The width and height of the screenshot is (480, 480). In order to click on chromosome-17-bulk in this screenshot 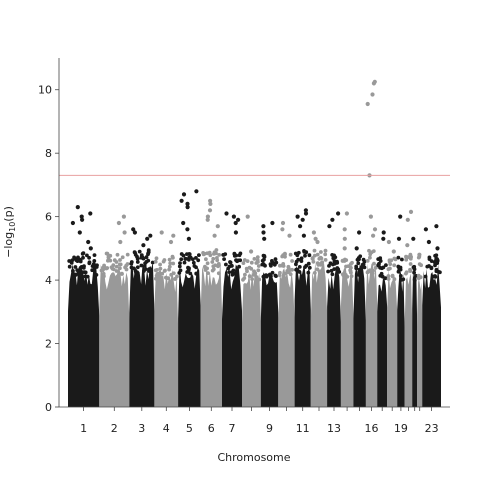, I will do `click(382, 342)`.